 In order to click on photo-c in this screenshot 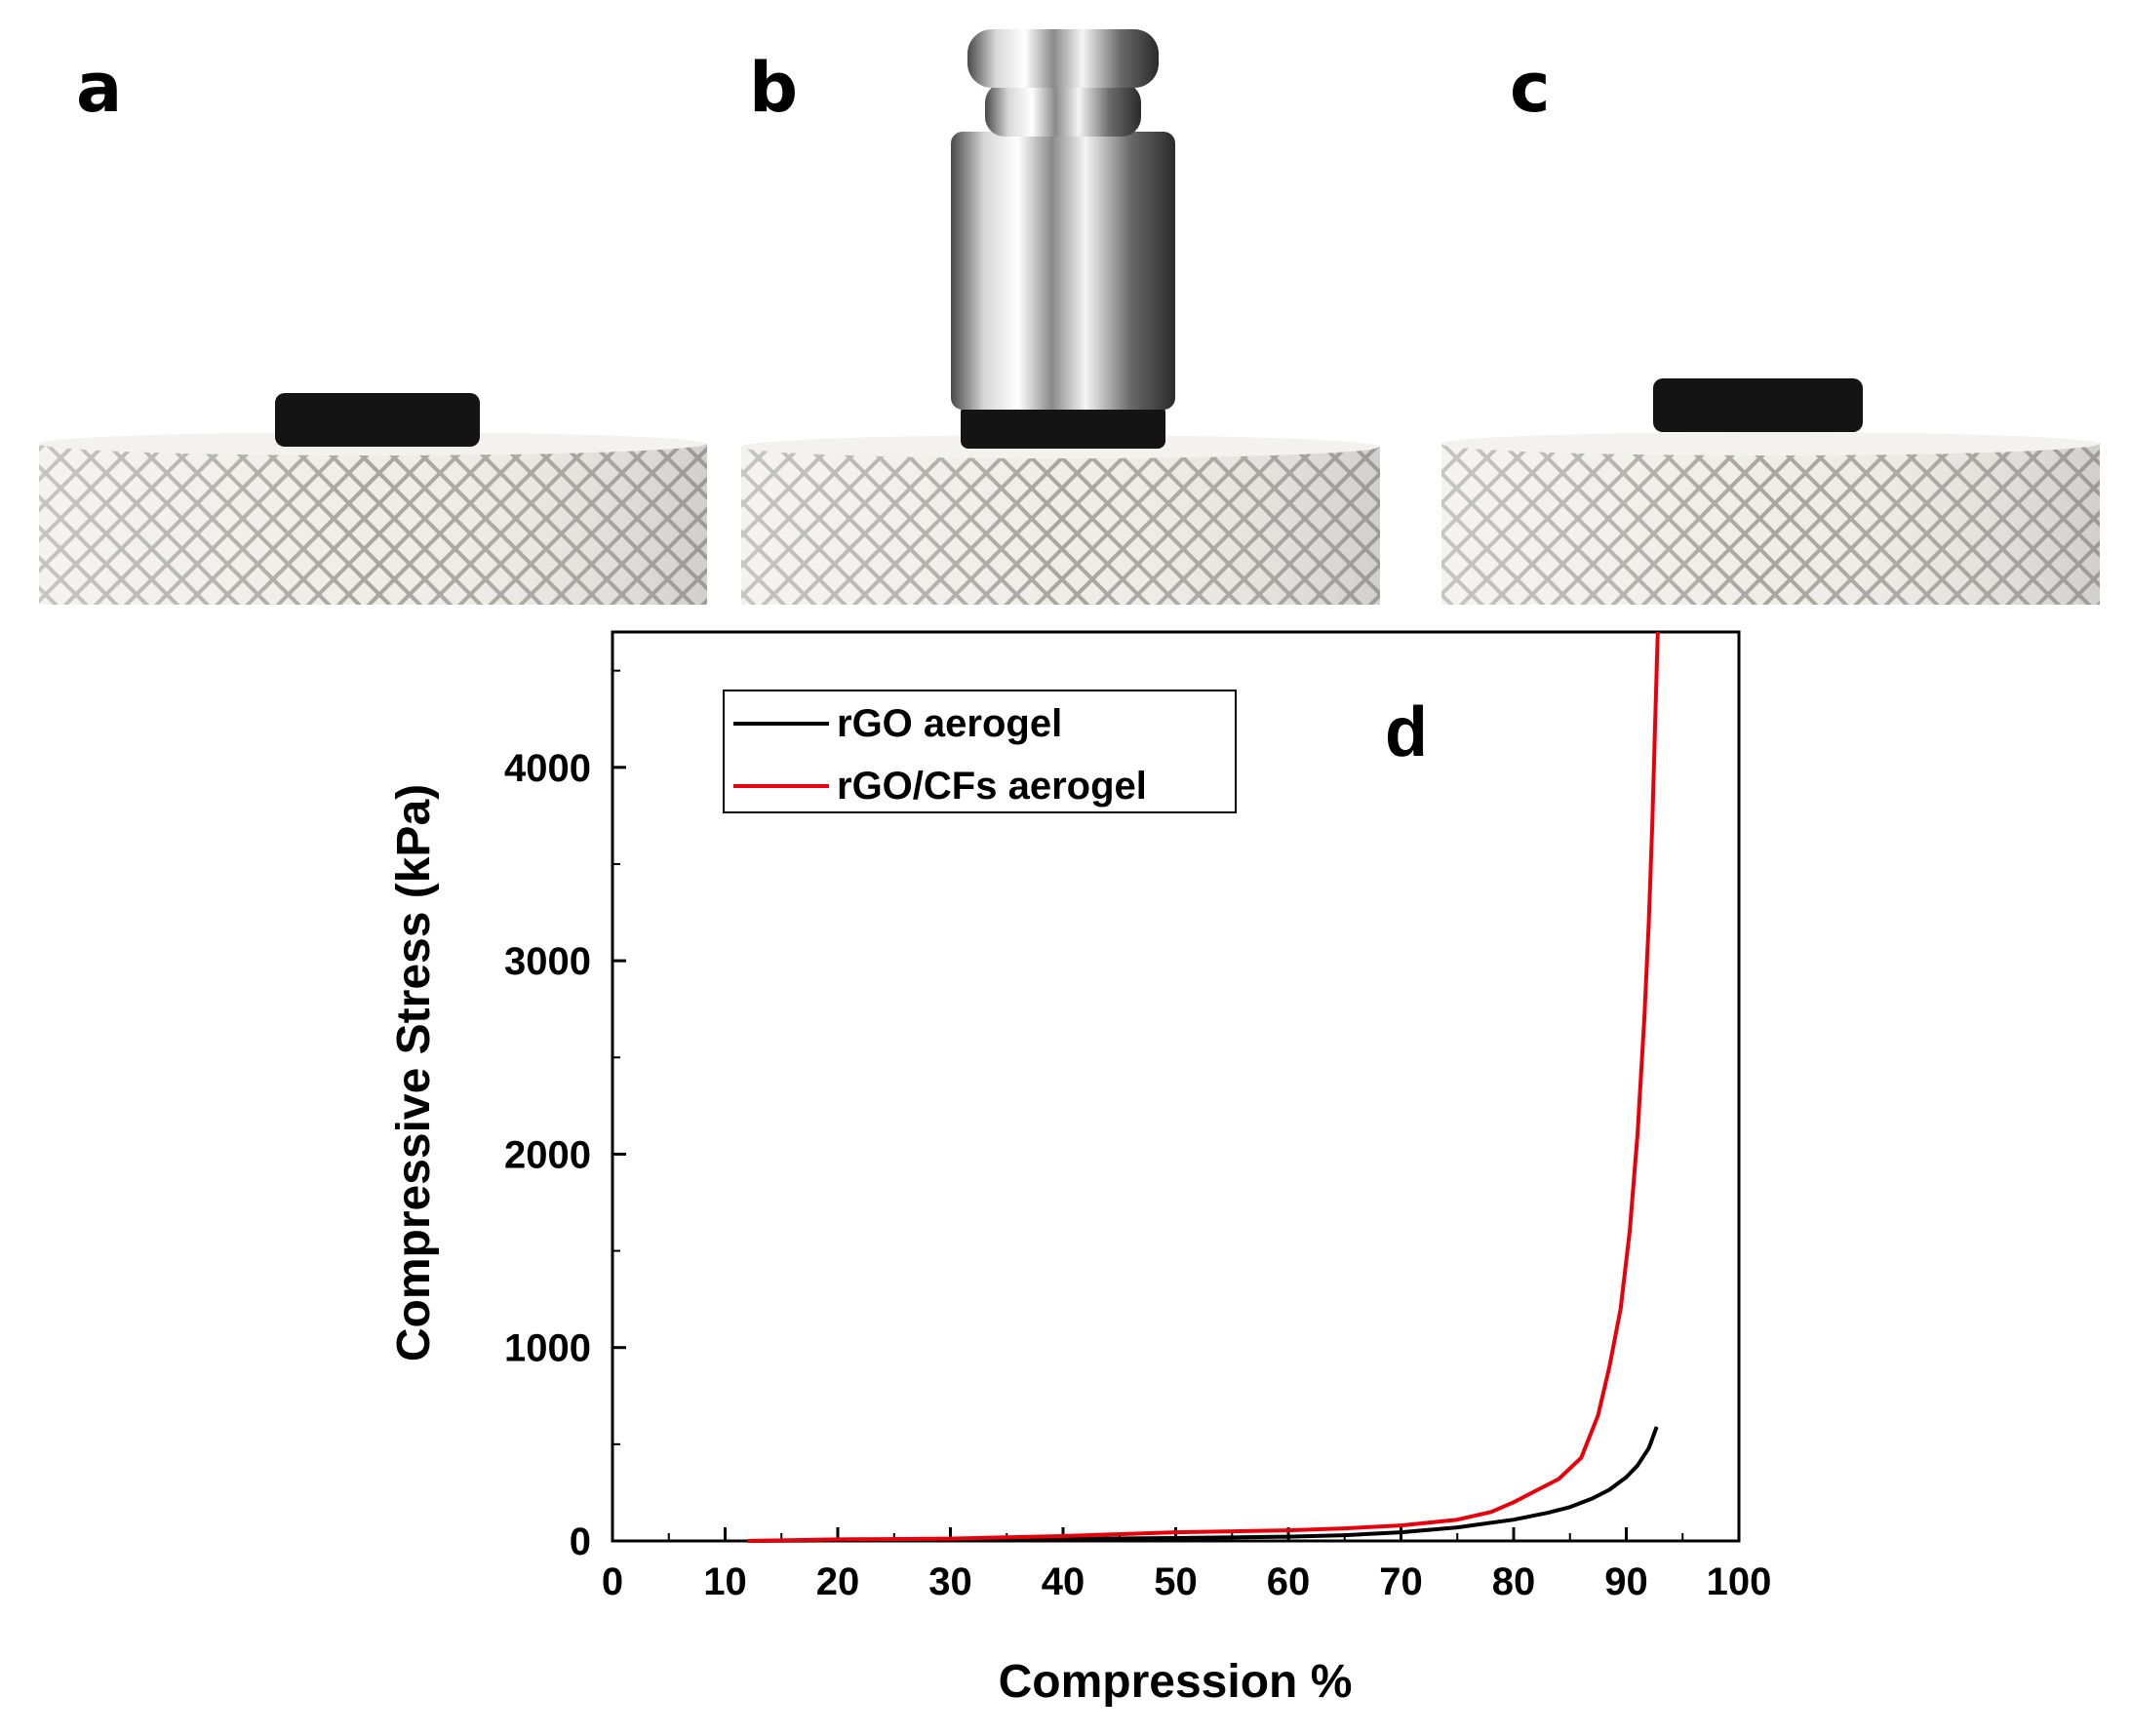, I will do `click(1770, 491)`.